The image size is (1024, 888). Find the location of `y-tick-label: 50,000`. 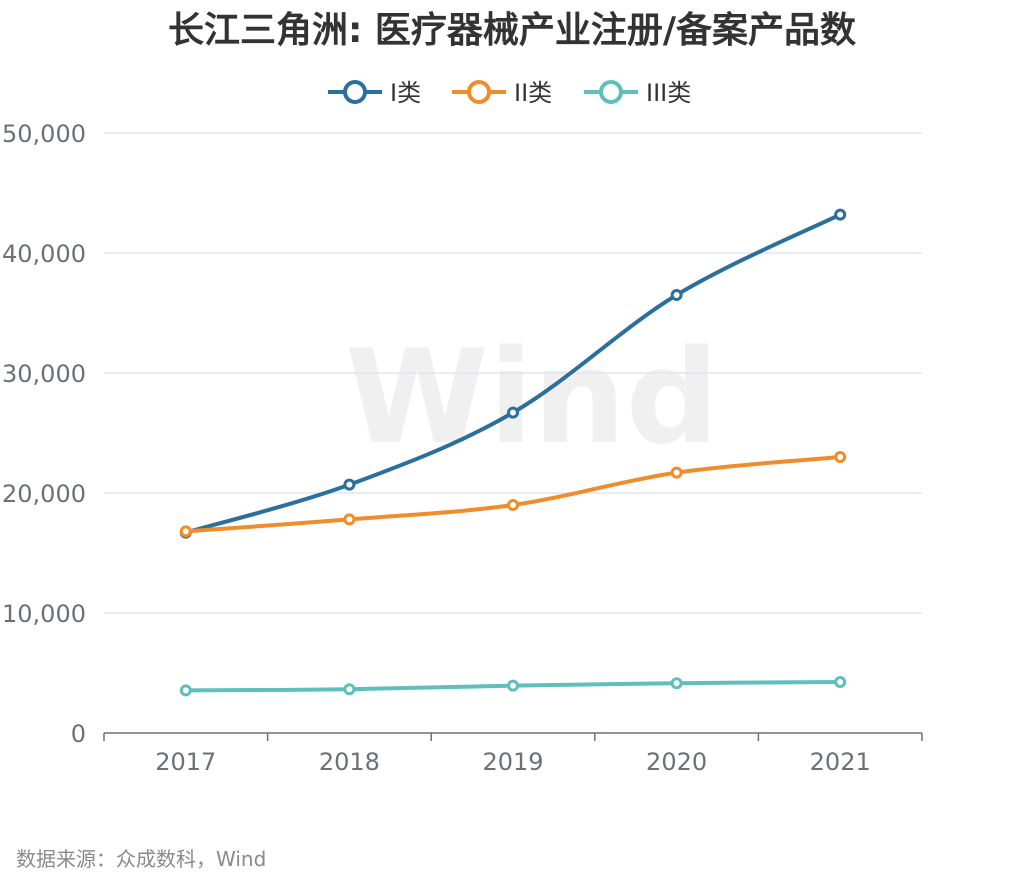

y-tick-label: 50,000 is located at coordinates (44, 134).